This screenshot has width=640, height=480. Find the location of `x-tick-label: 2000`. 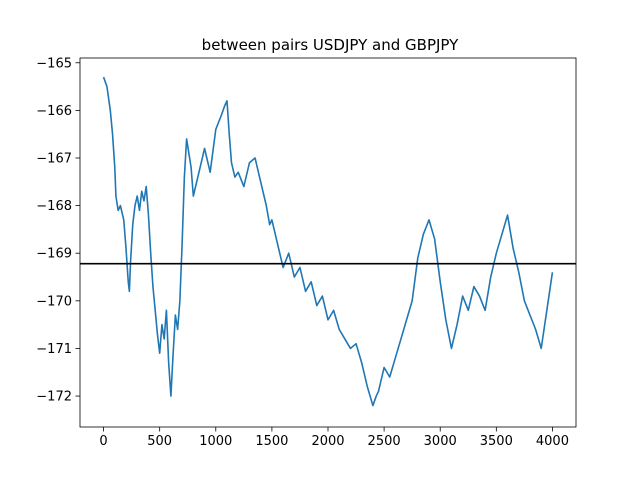

x-tick-label: 2000 is located at coordinates (327, 441).